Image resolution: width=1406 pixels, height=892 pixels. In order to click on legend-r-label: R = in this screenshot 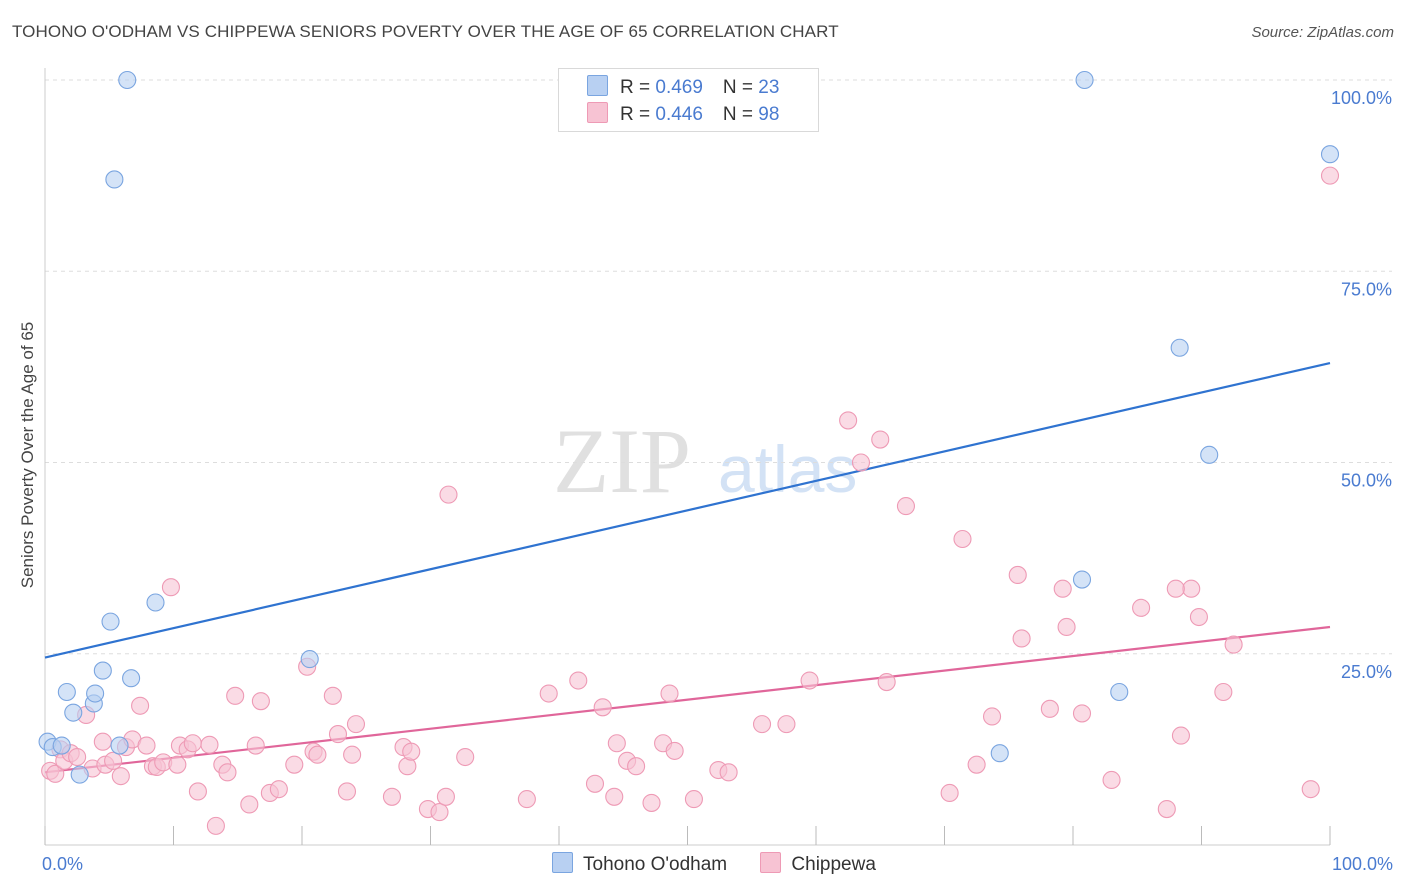, I will do `click(638, 114)`.